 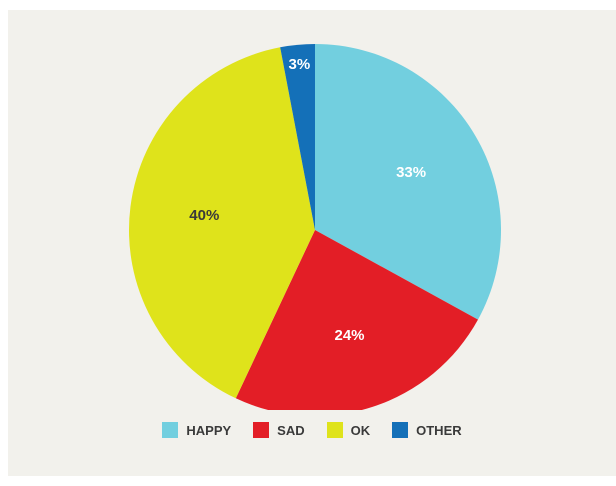 I want to click on legend-label-happy: HAPPY, so click(x=209, y=430).